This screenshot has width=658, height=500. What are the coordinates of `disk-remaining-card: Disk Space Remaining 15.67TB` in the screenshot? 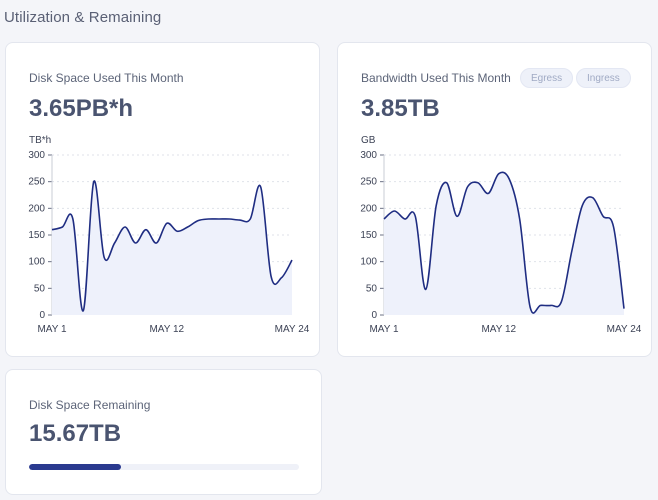 It's located at (163, 432).